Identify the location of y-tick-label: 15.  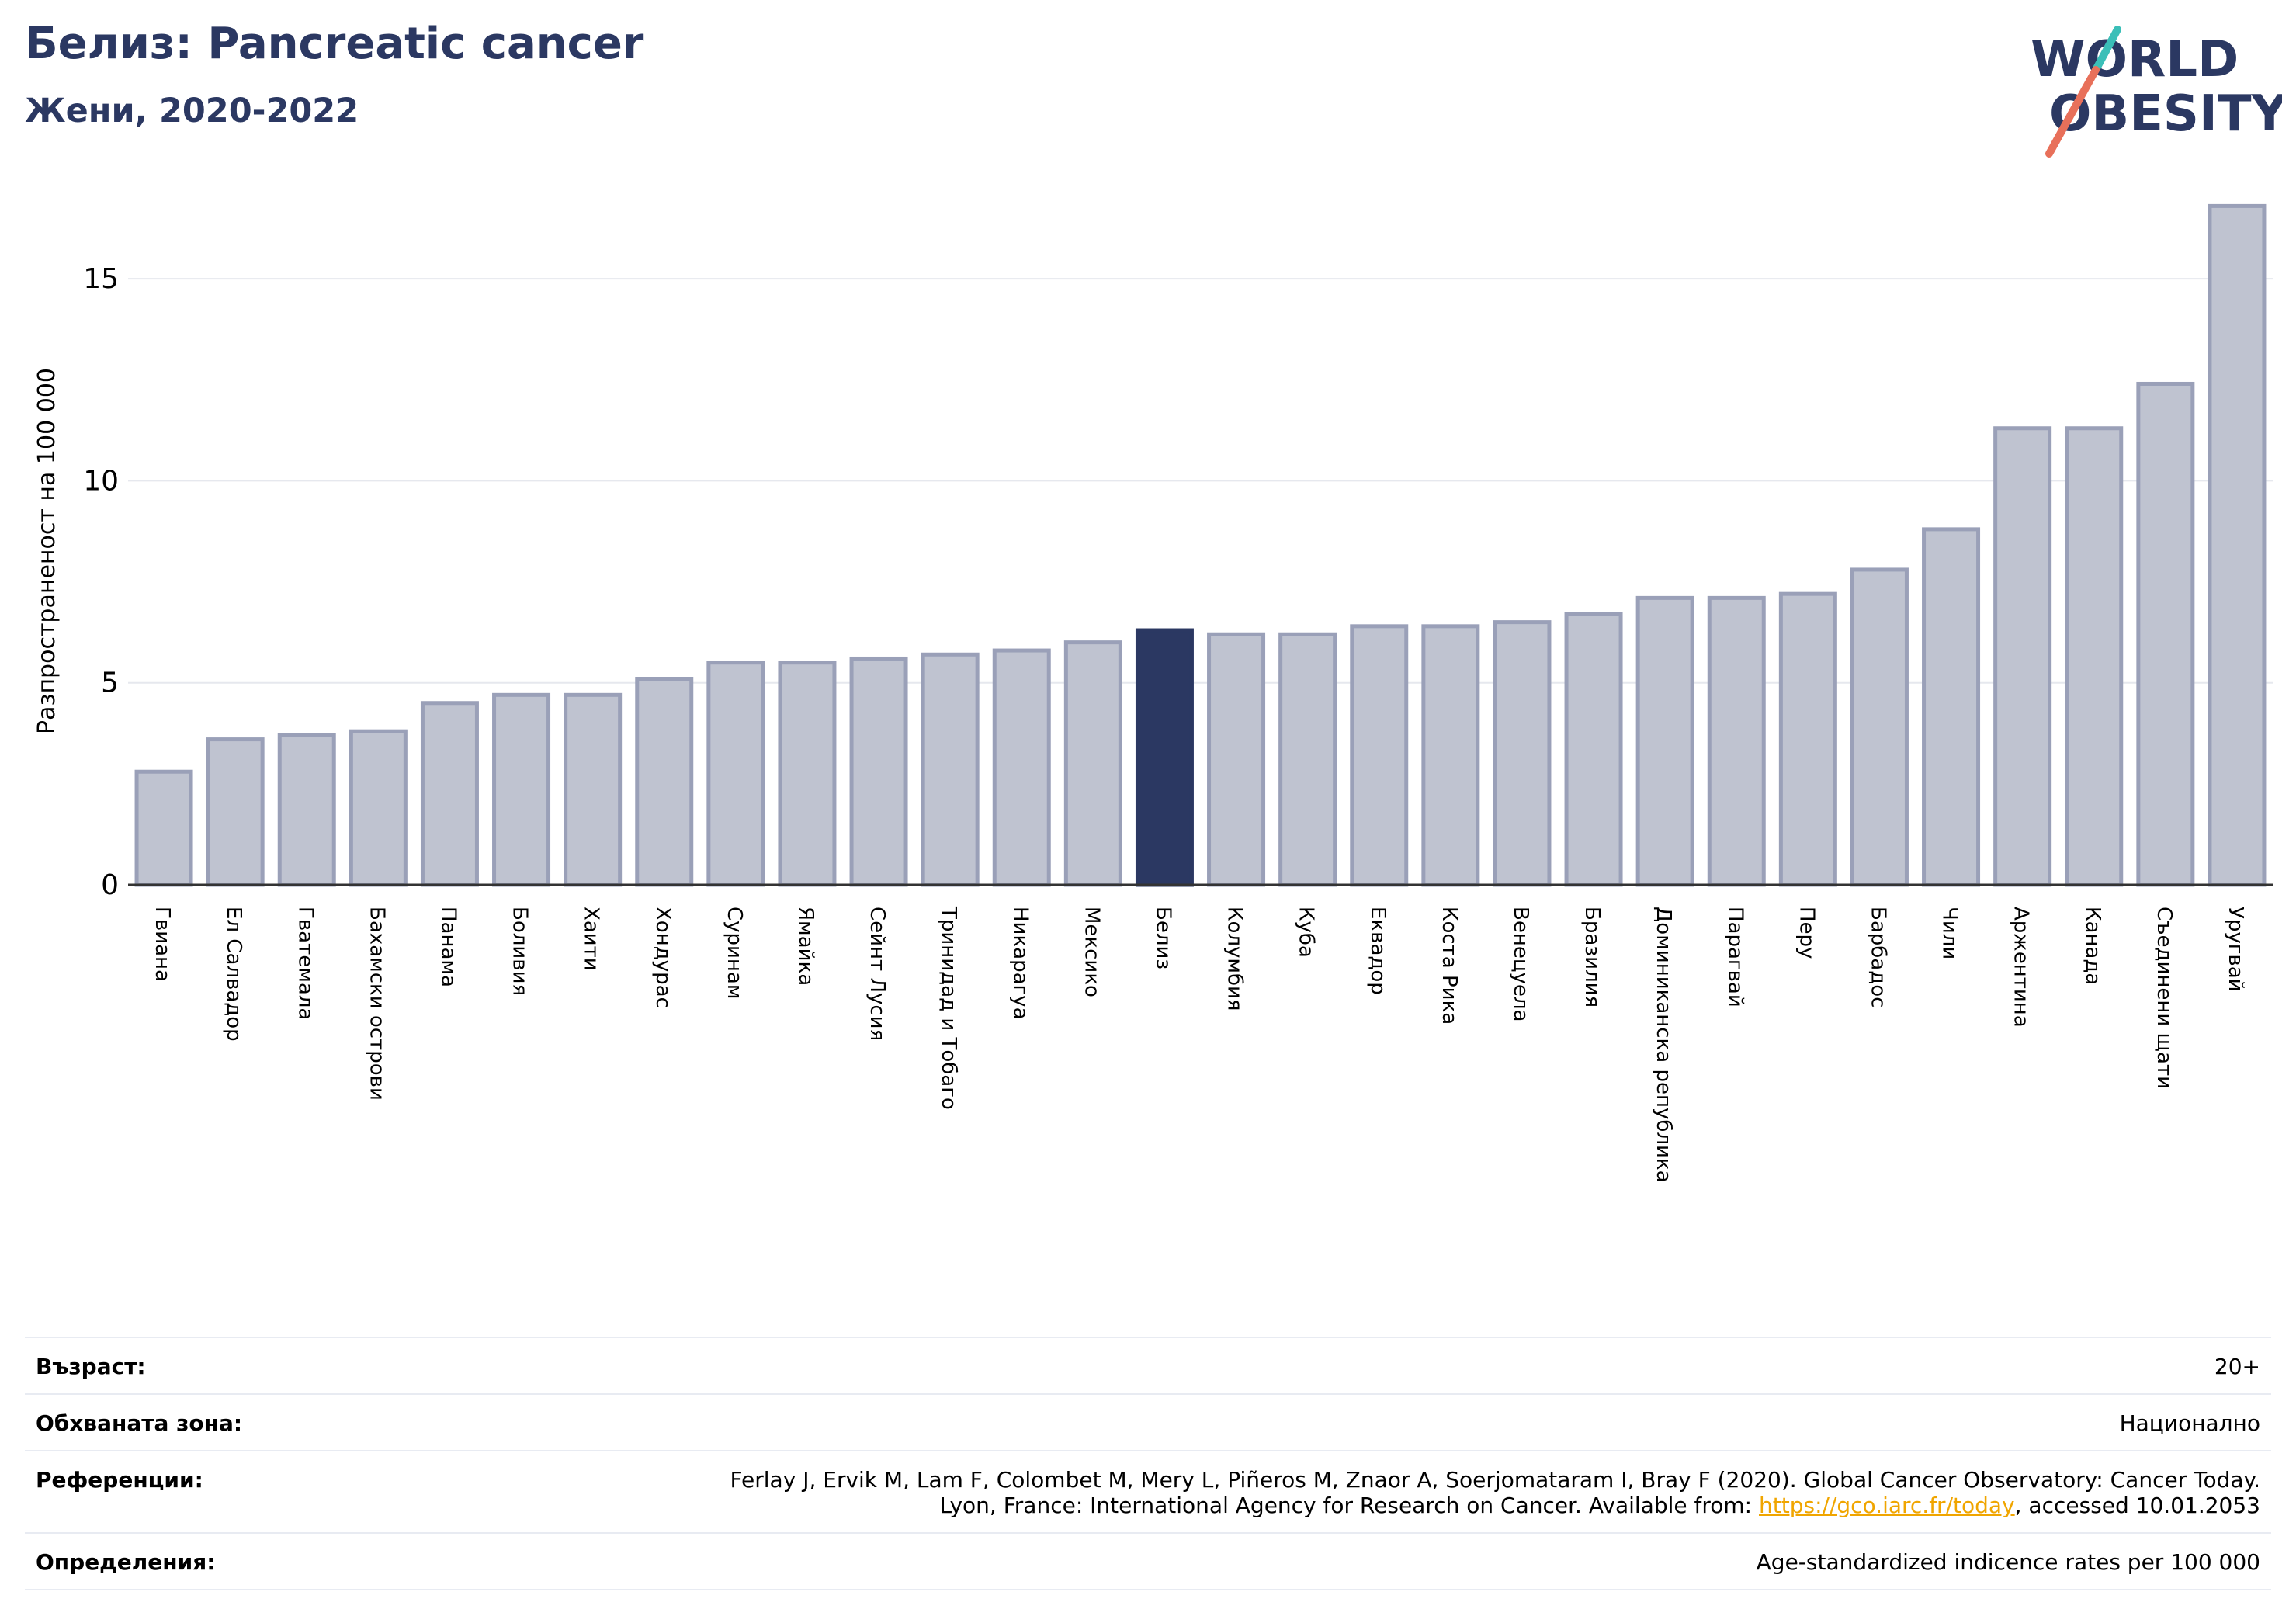
(101, 279).